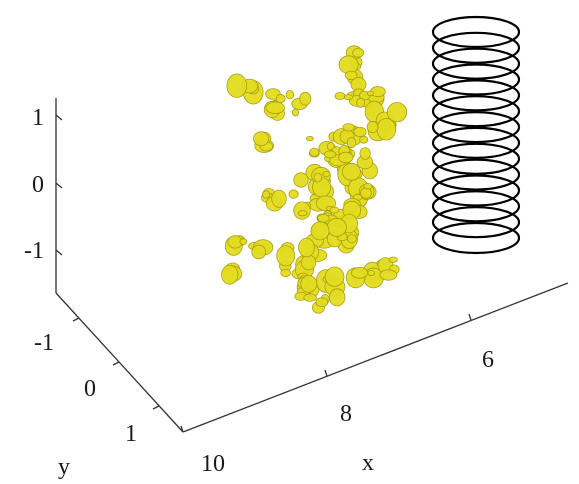 The height and width of the screenshot is (484, 579). What do you see at coordinates (131, 434) in the screenshot?
I see `y-tick-label-1: 1` at bounding box center [131, 434].